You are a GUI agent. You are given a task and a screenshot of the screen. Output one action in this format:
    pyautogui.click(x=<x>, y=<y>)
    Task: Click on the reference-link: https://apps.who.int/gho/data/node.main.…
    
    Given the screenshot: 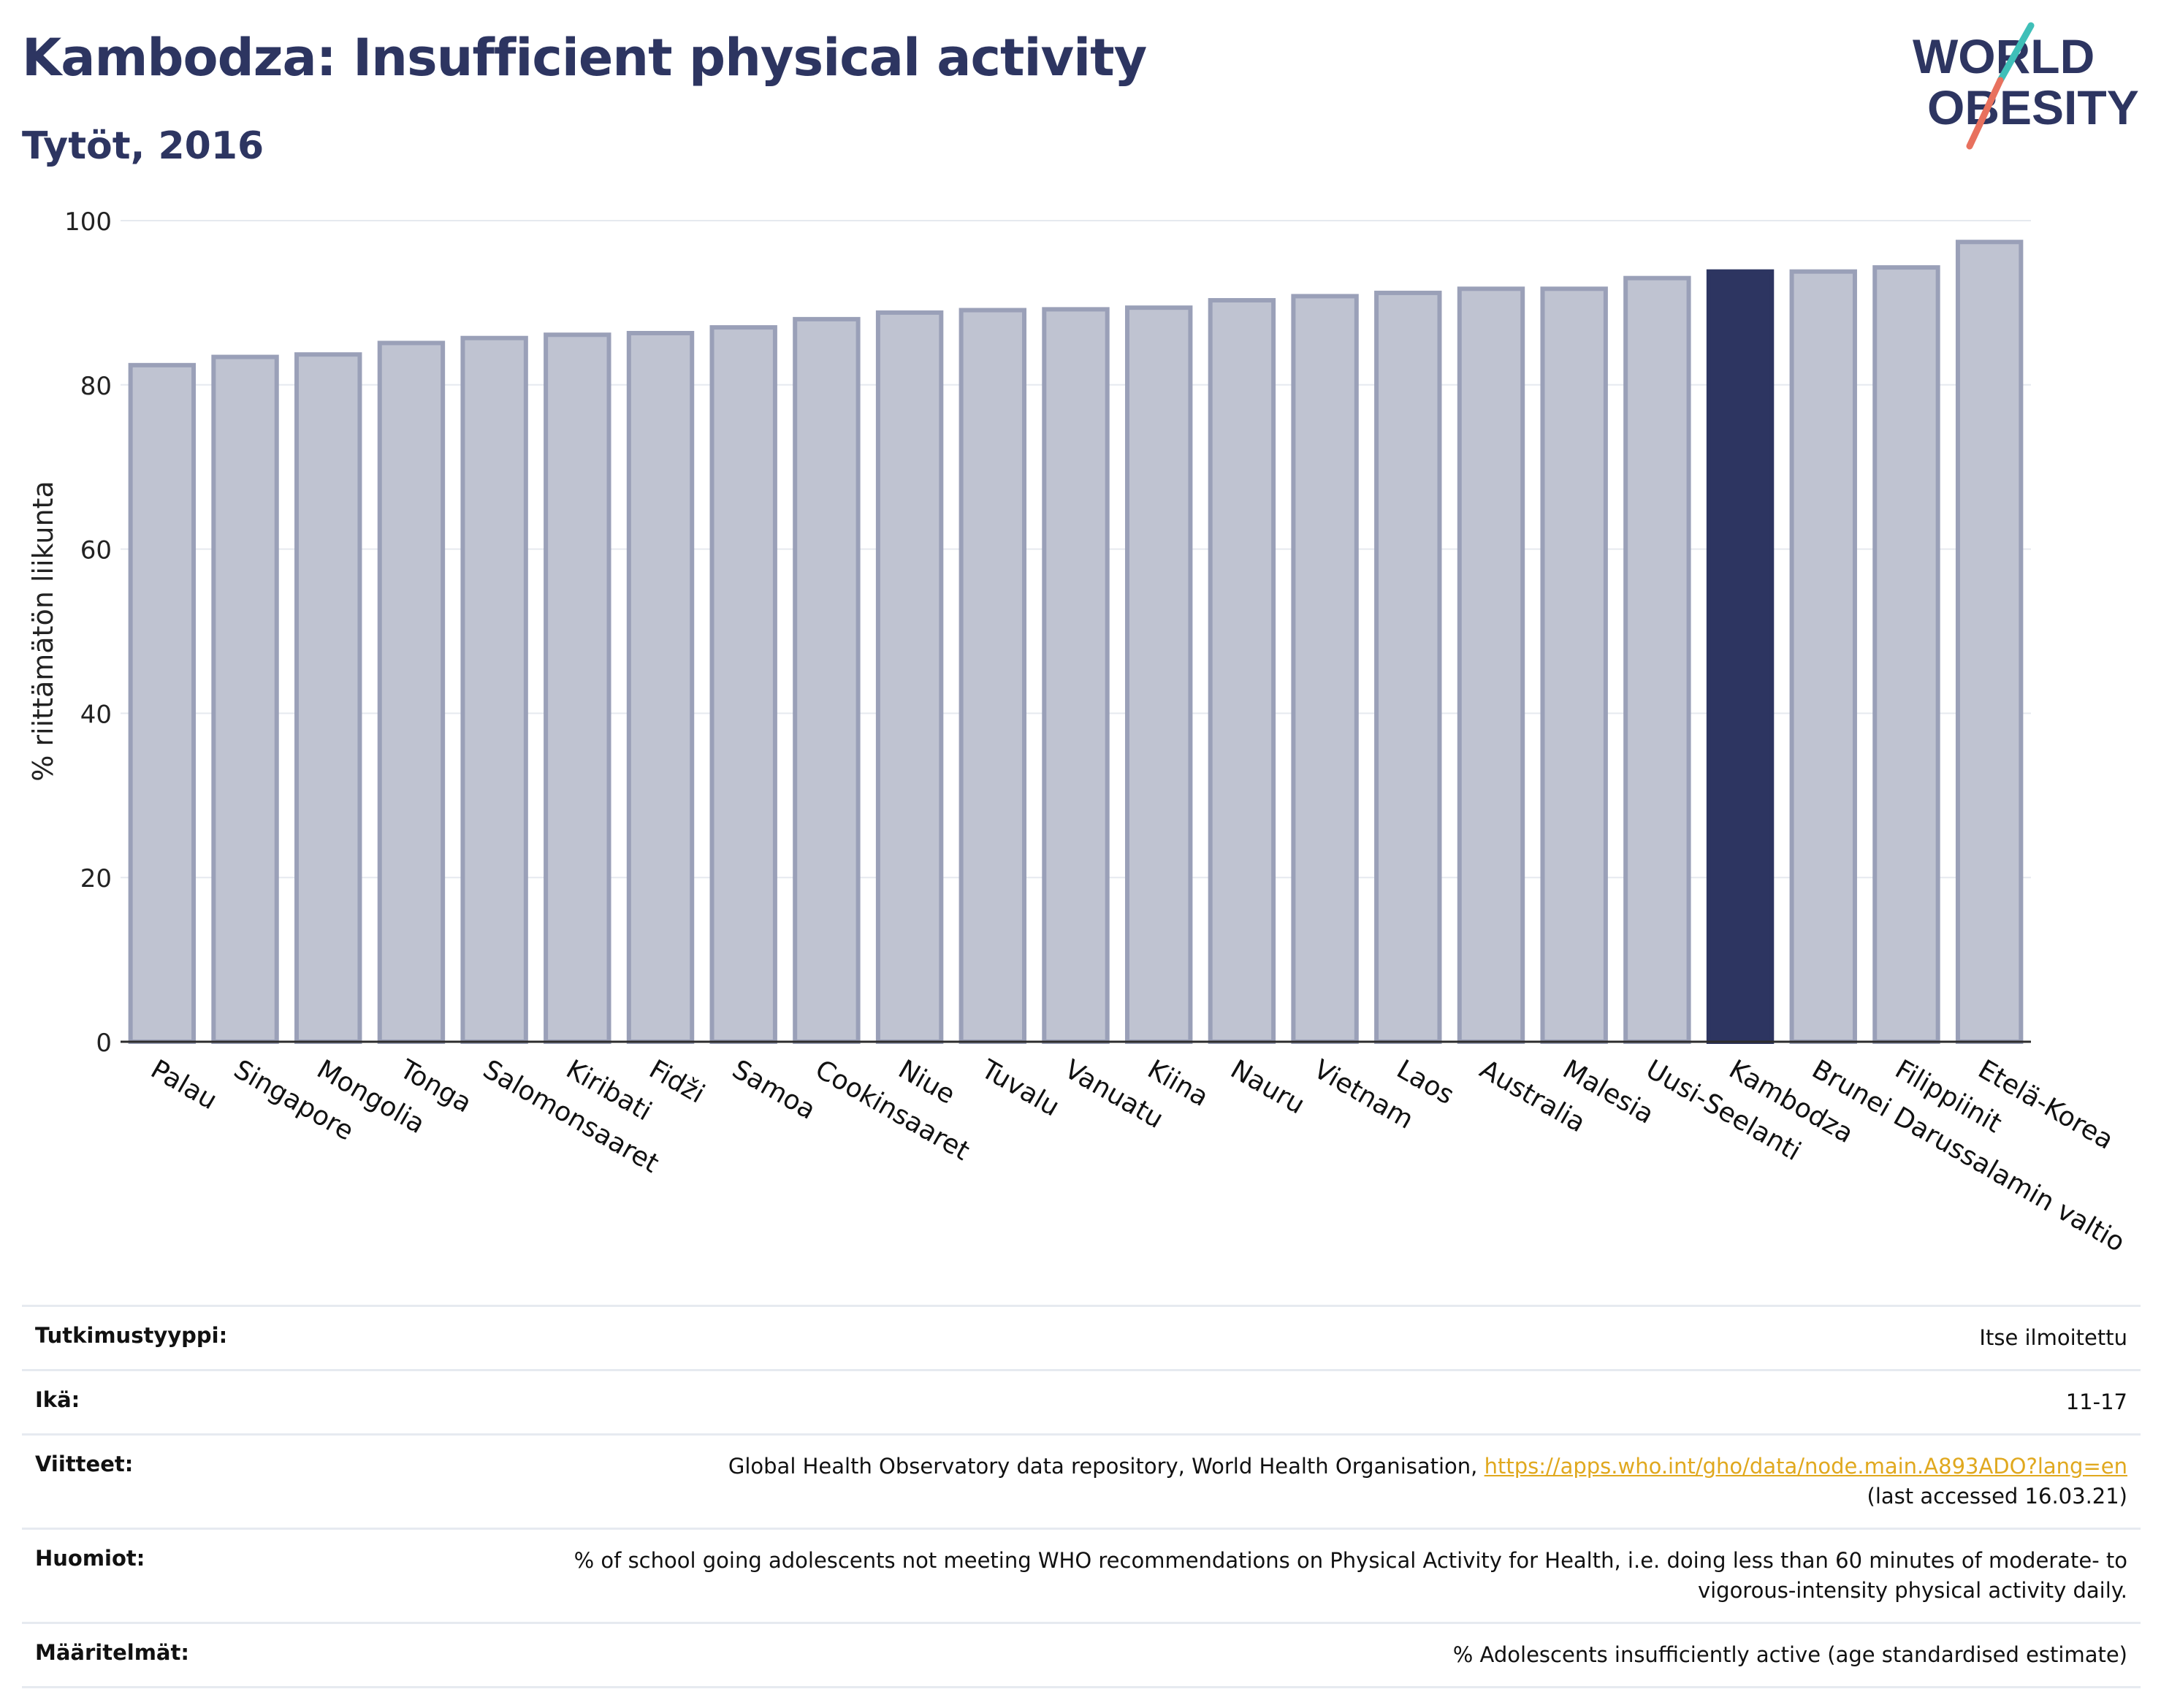 What is the action you would take?
    pyautogui.click(x=1805, y=1466)
    